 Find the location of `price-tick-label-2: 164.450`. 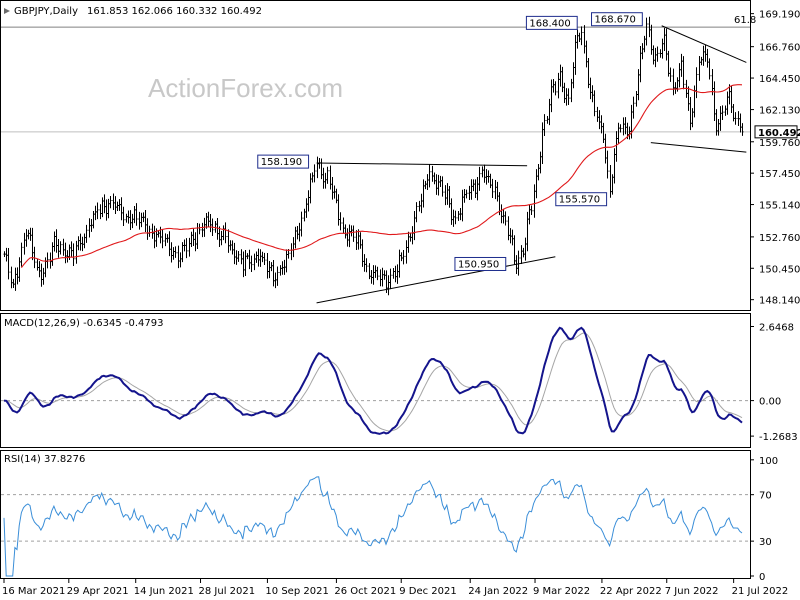

price-tick-label-2: 164.450 is located at coordinates (779, 79).